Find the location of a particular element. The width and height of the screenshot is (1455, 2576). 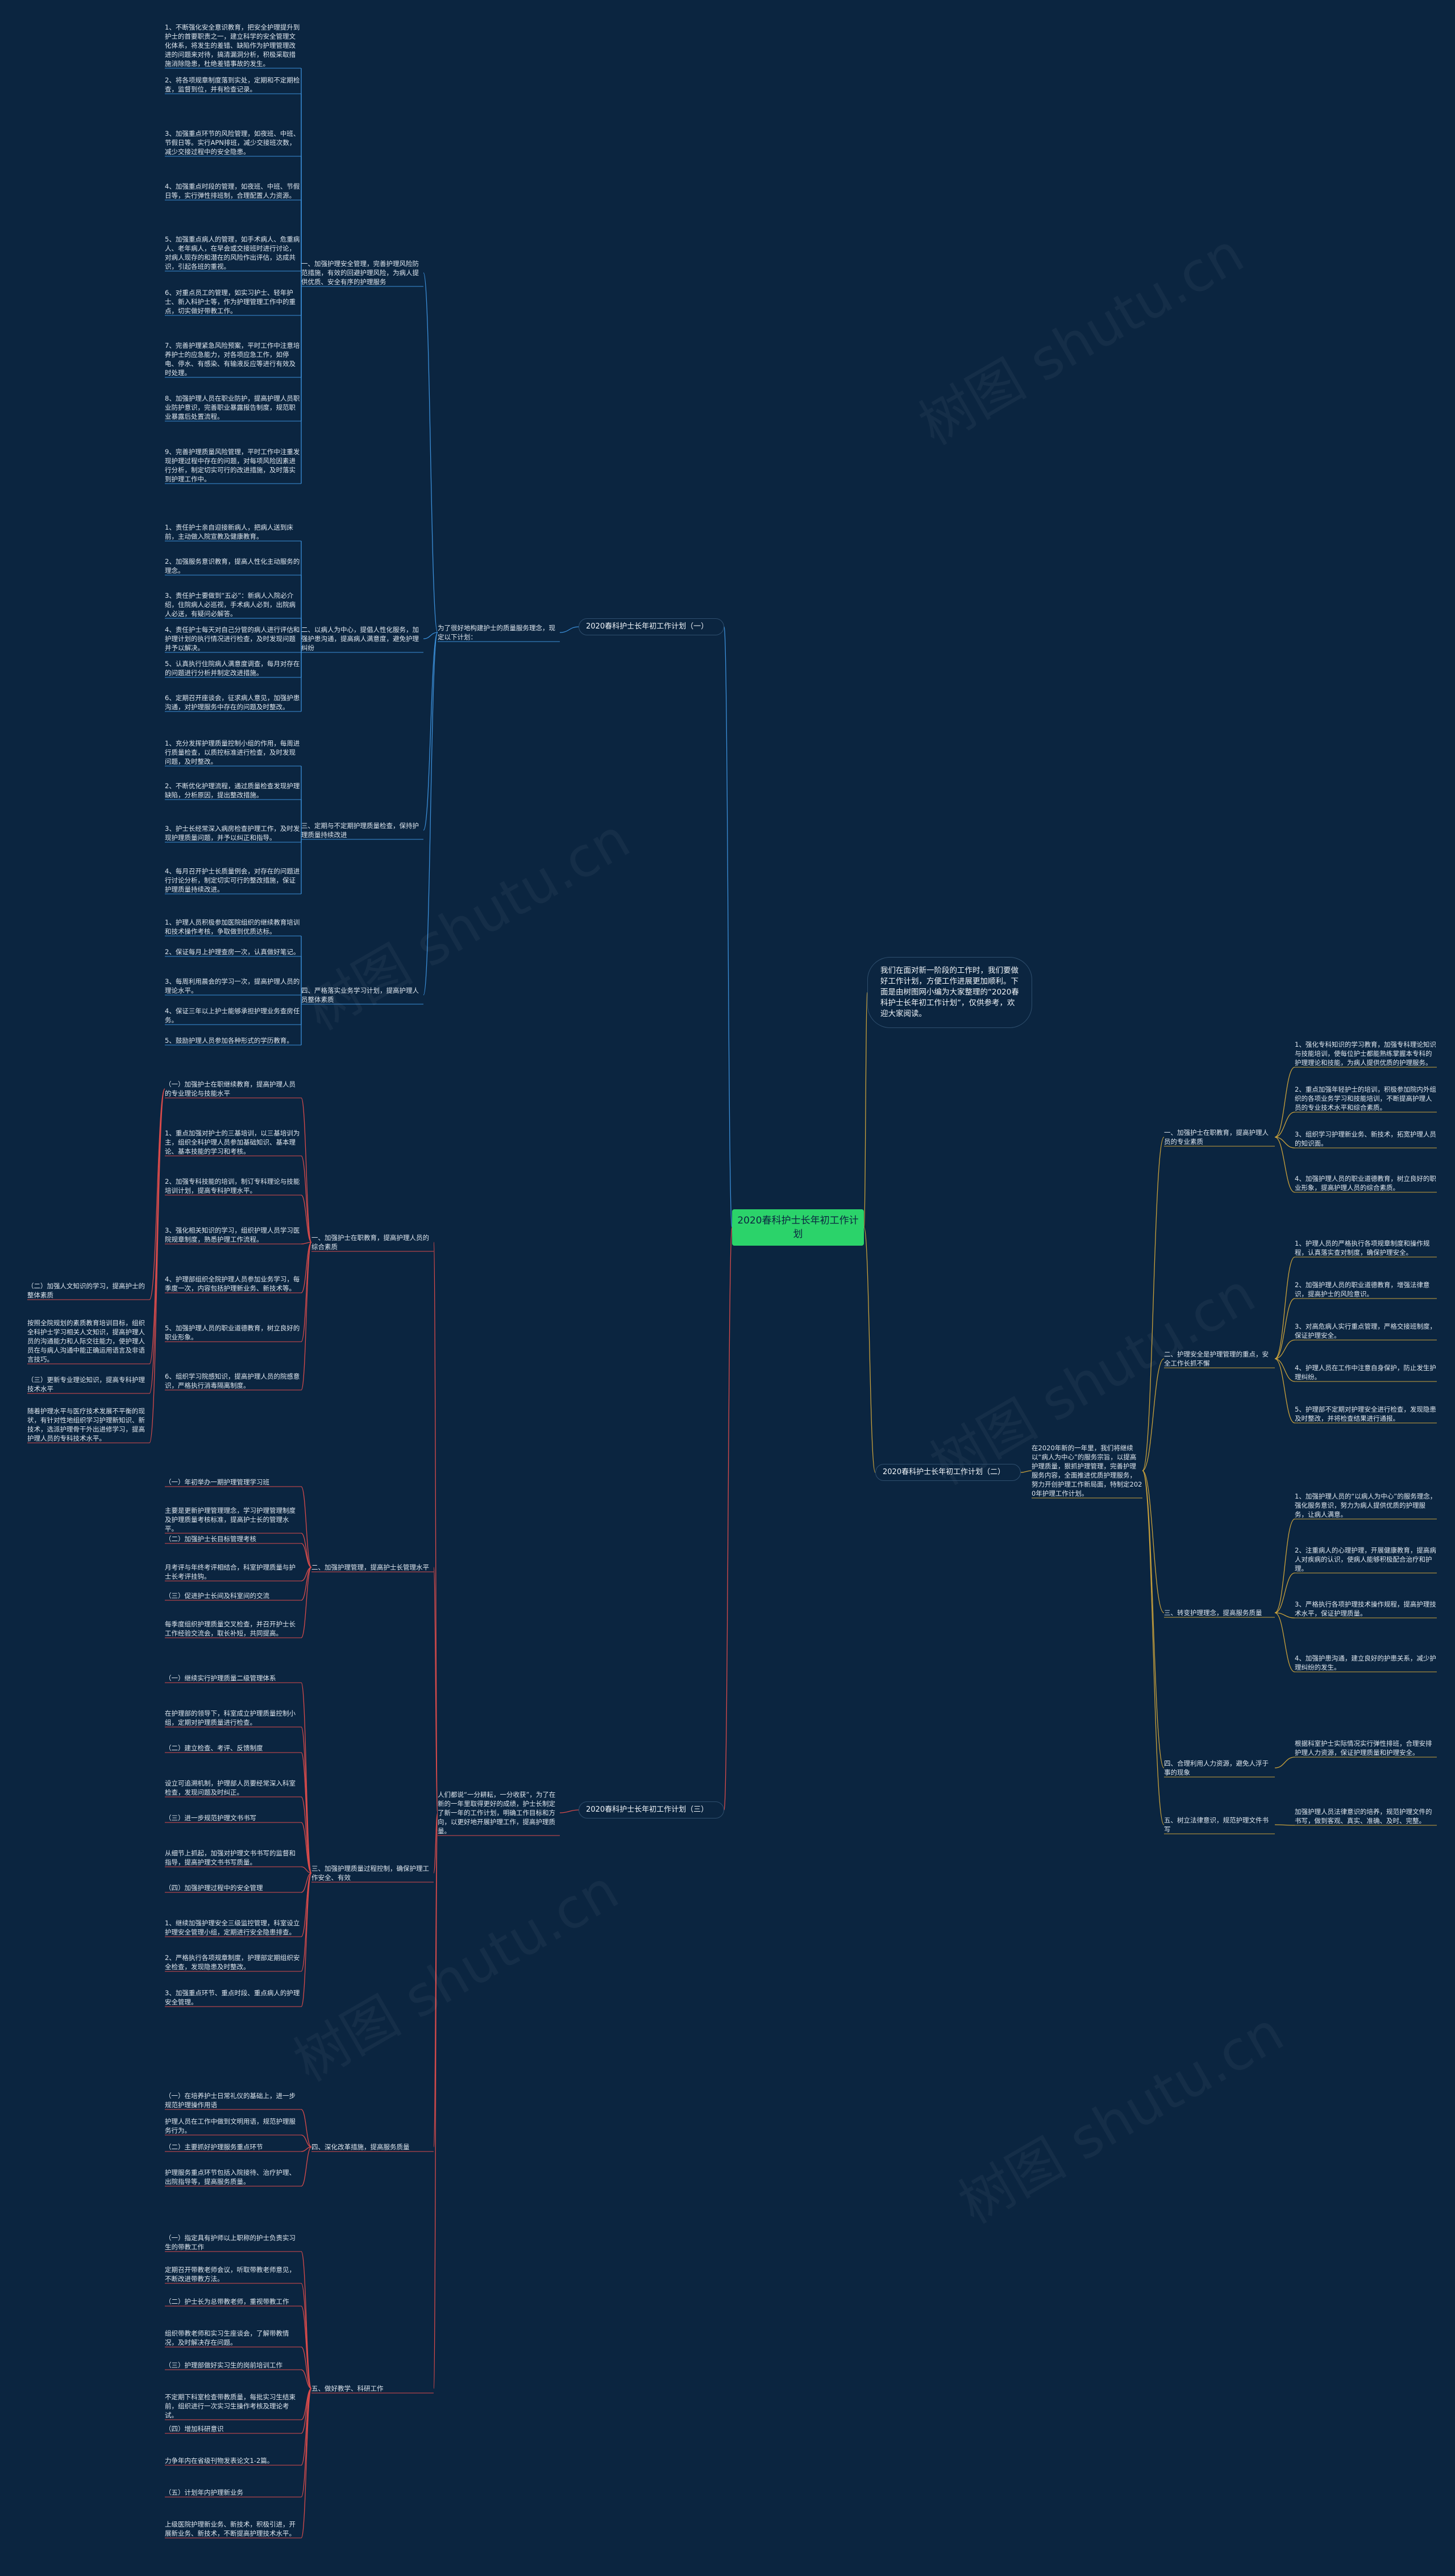

plan-3-section-3-item: 2、严格执行各项规章制度，护理部定期组织安全检查，发现隐患及时整改。 is located at coordinates (232, 1962).